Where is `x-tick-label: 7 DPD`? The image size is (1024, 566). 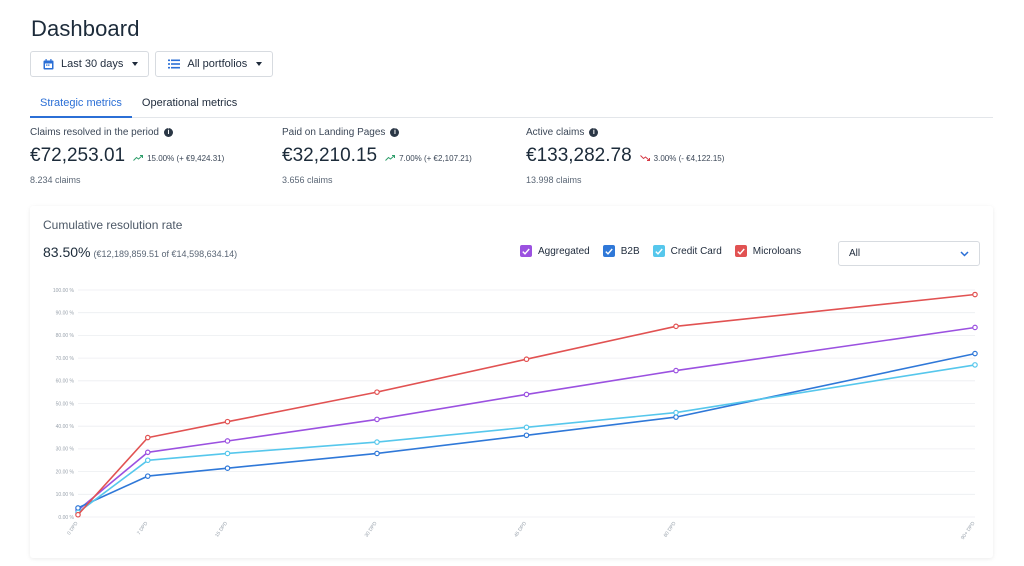 x-tick-label: 7 DPD is located at coordinates (143, 528).